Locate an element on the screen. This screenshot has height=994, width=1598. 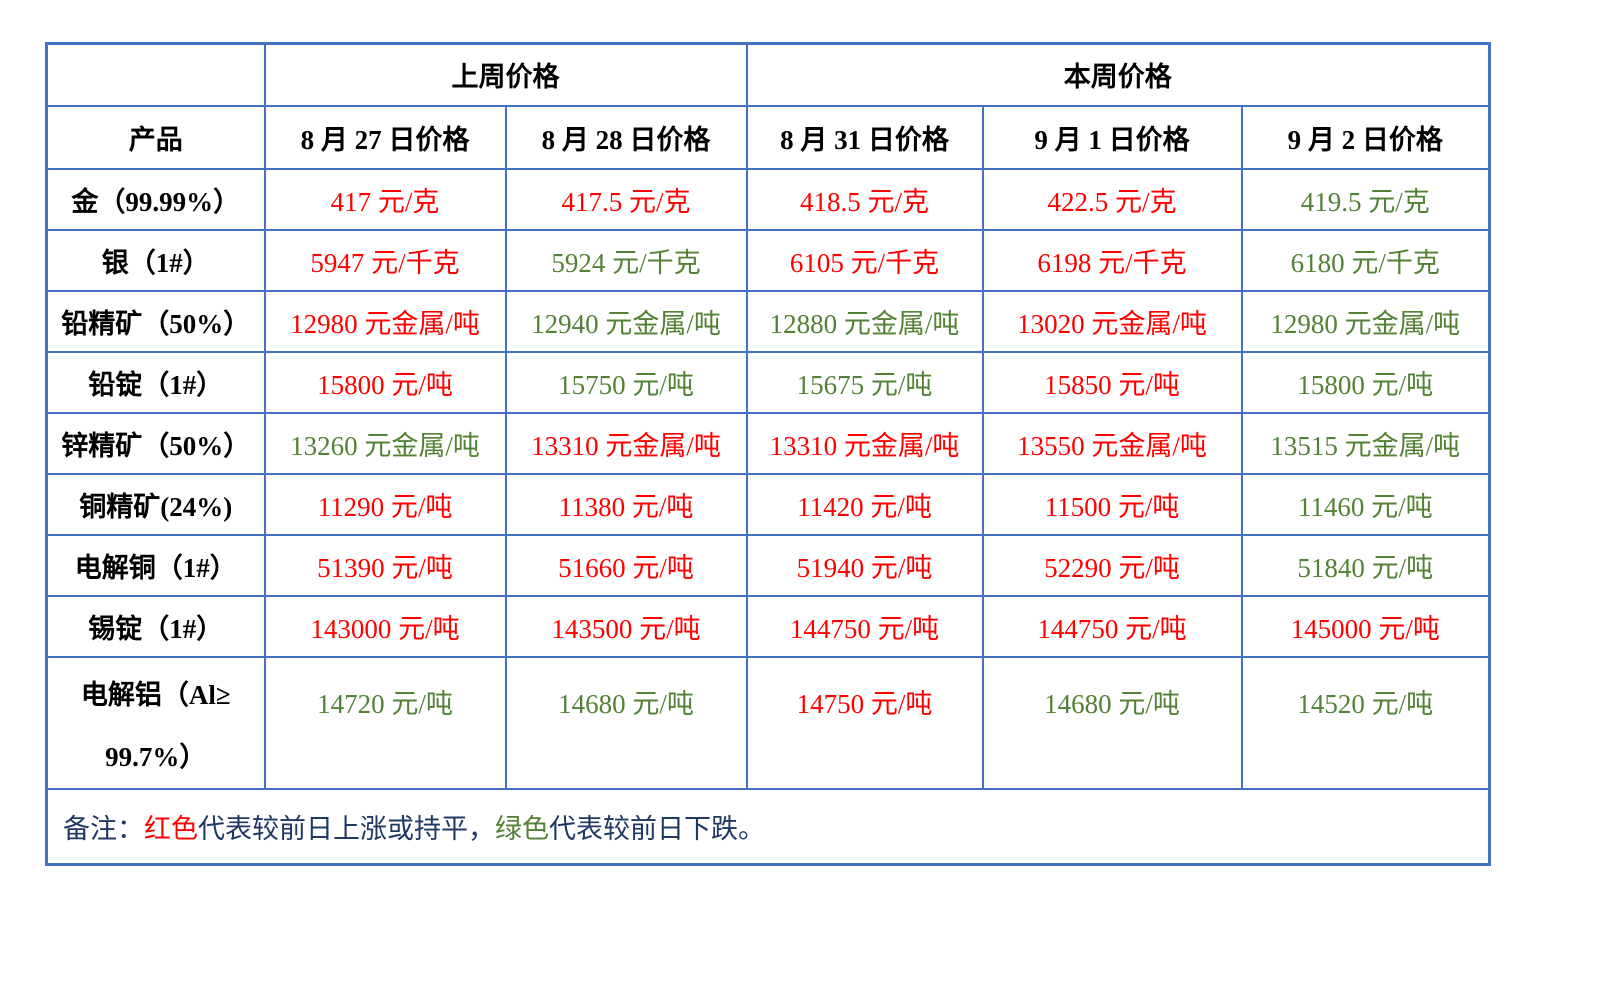
product-cell: 银（1#） is located at coordinates (155, 260).